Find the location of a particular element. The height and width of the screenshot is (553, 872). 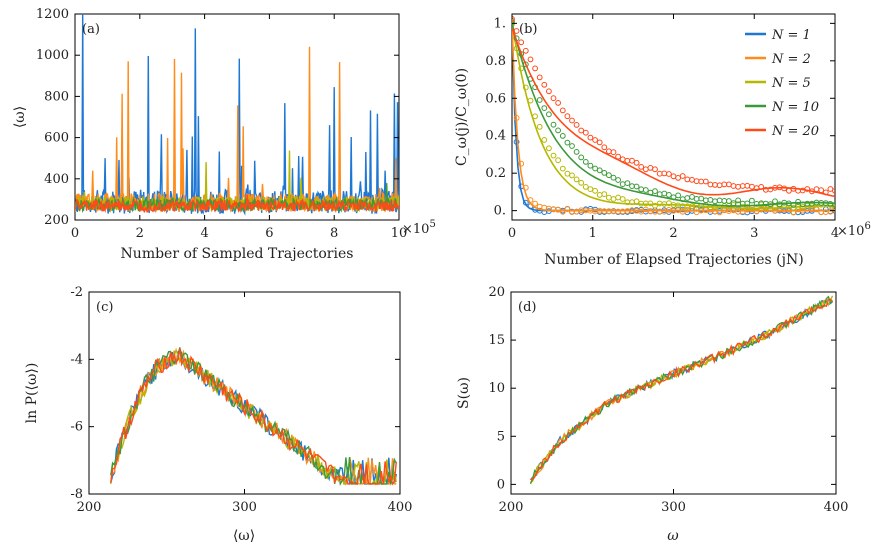

panel-a-ytick-label: 400 is located at coordinates (56, 179).